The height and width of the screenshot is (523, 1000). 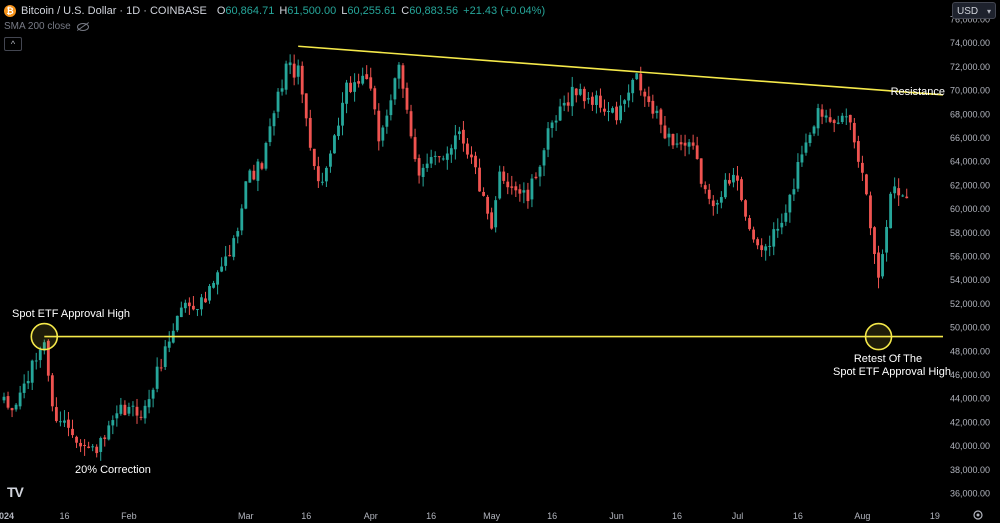 What do you see at coordinates (621, 70) in the screenshot?
I see `resistance-trendline` at bounding box center [621, 70].